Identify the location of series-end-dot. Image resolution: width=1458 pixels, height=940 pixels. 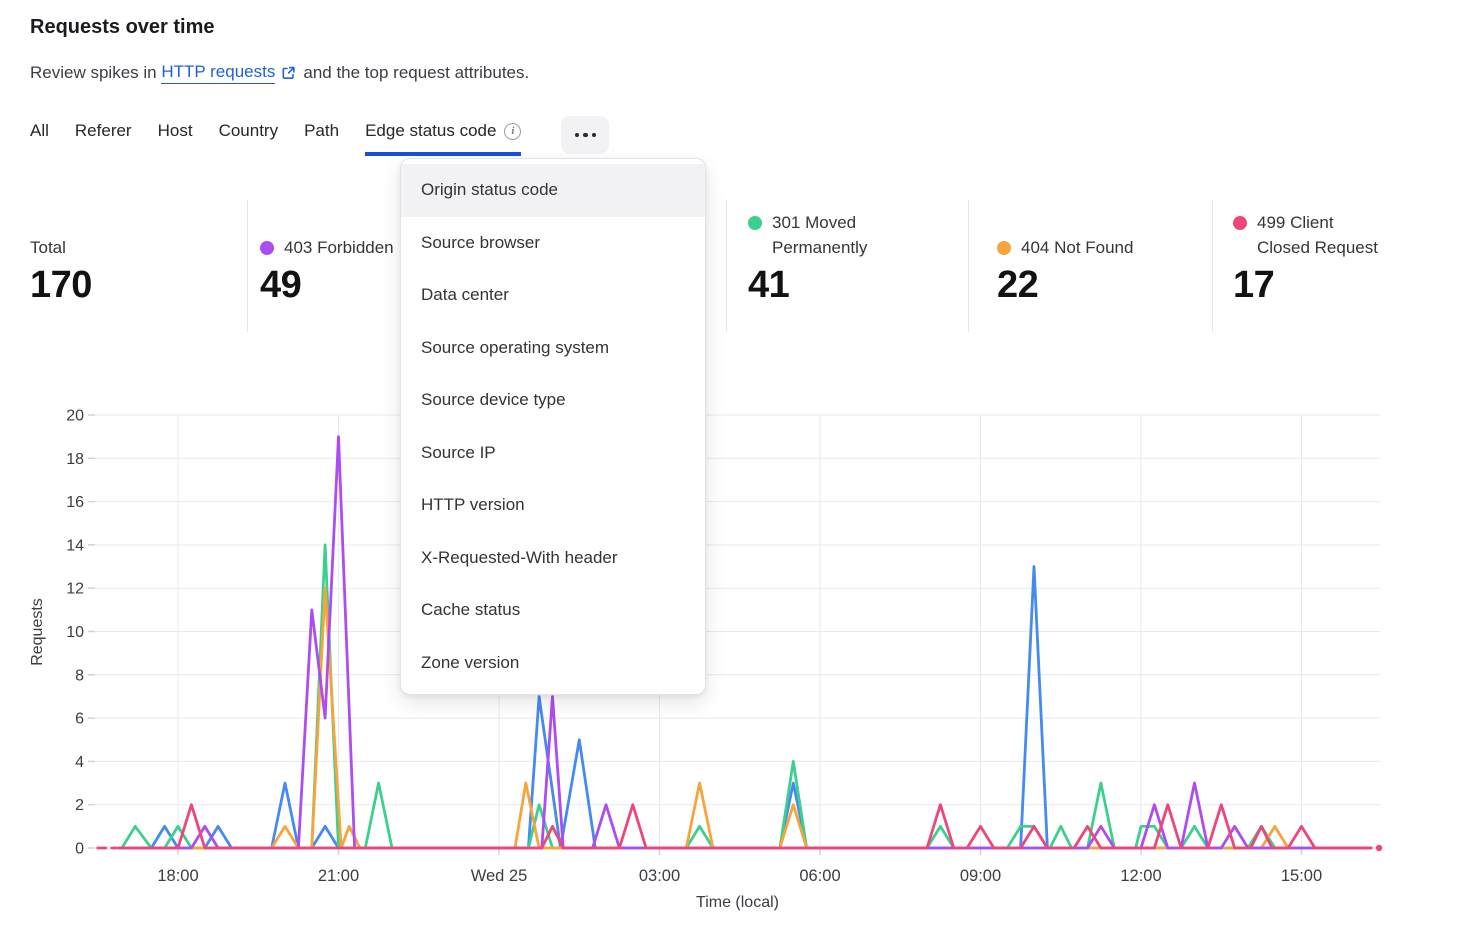
(1379, 848).